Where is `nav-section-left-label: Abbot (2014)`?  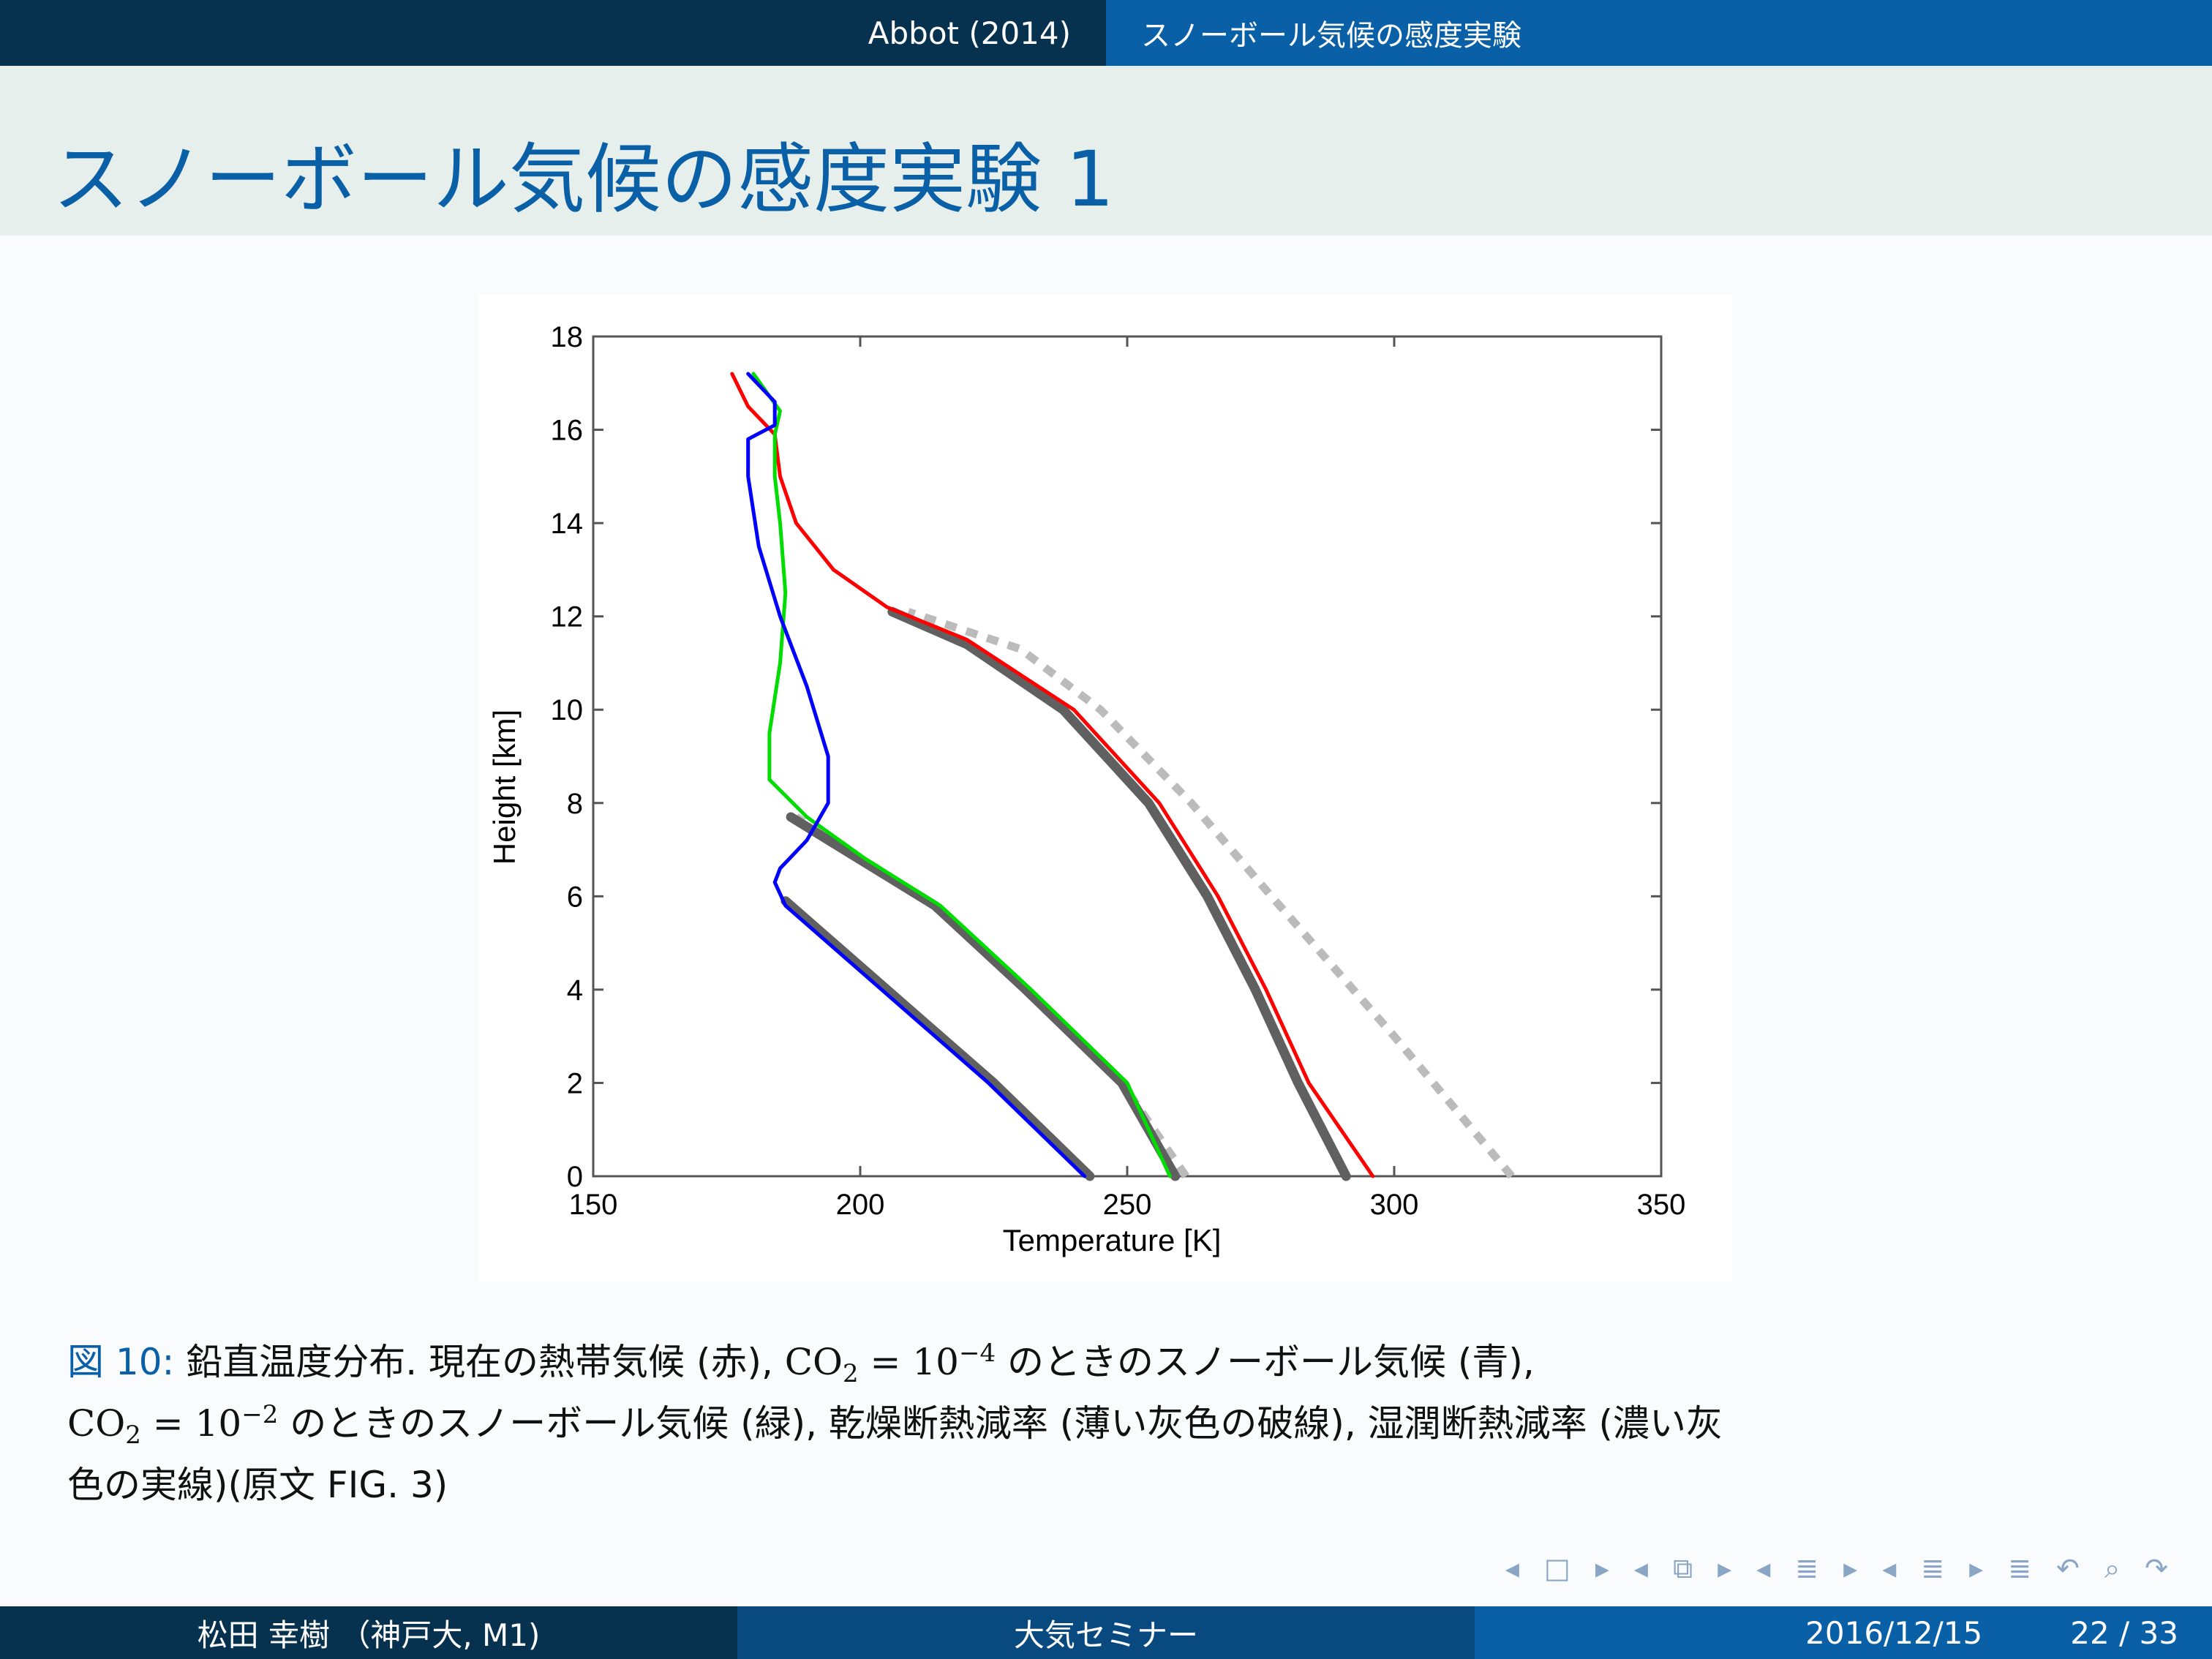
nav-section-left-label: Abbot (2014) is located at coordinates (969, 33).